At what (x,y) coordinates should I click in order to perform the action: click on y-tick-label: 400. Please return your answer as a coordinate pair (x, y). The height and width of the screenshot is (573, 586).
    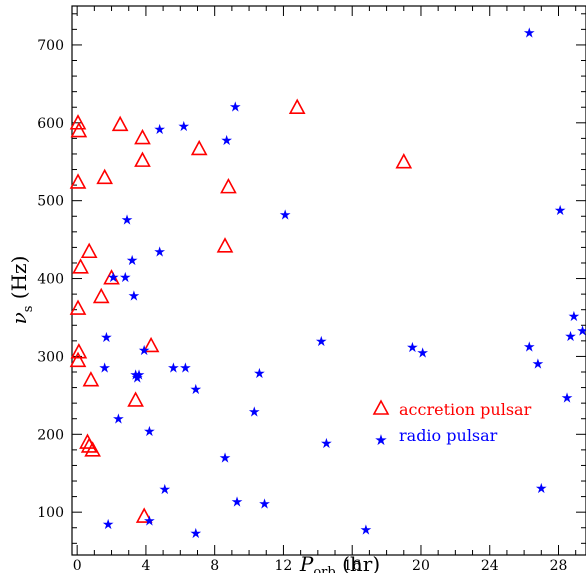
    Looking at the image, I should click on (50, 280).